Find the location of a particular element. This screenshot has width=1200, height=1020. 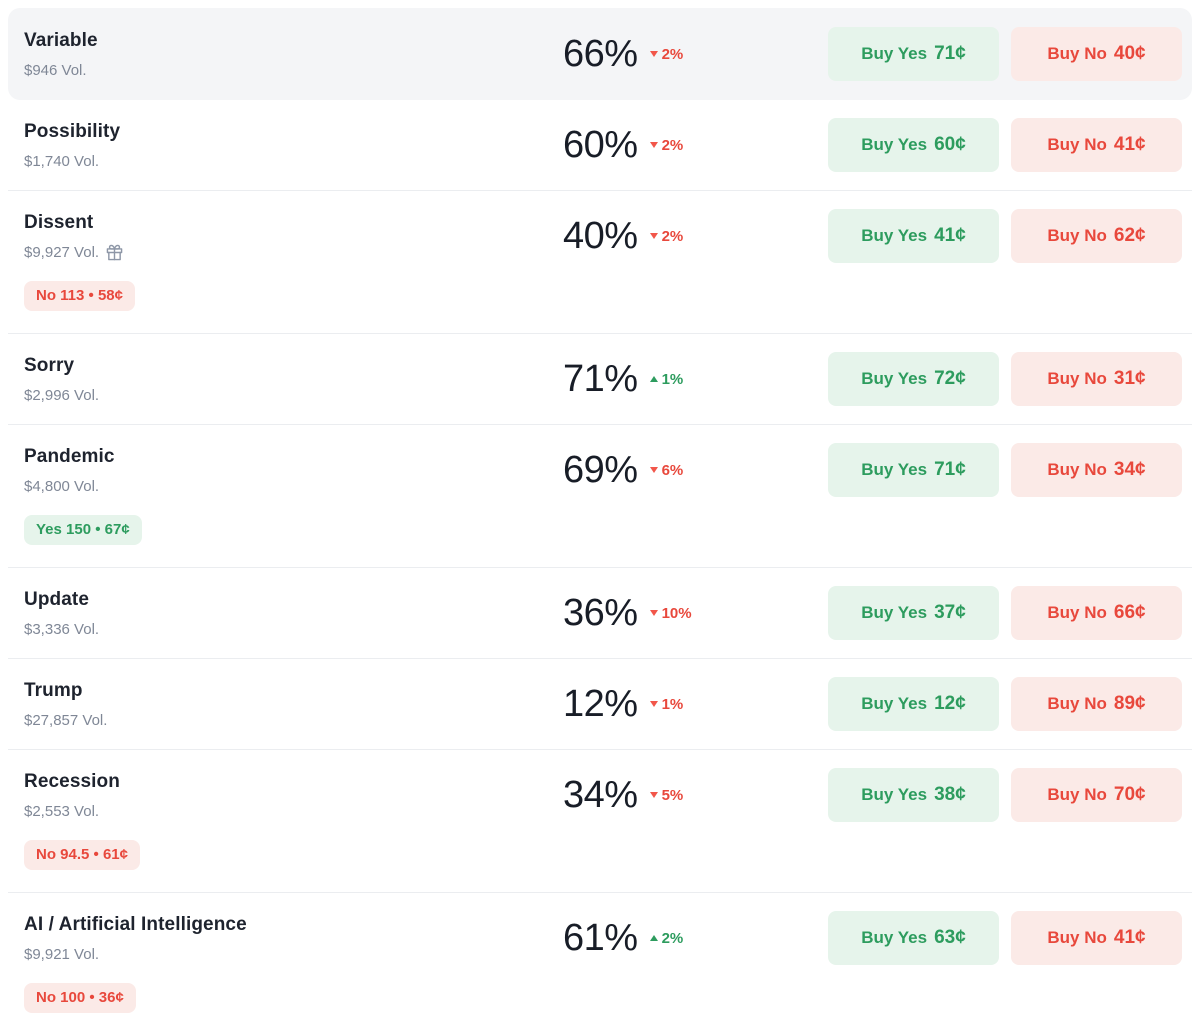

market-volume: $1,740 Vol. is located at coordinates (293, 161).